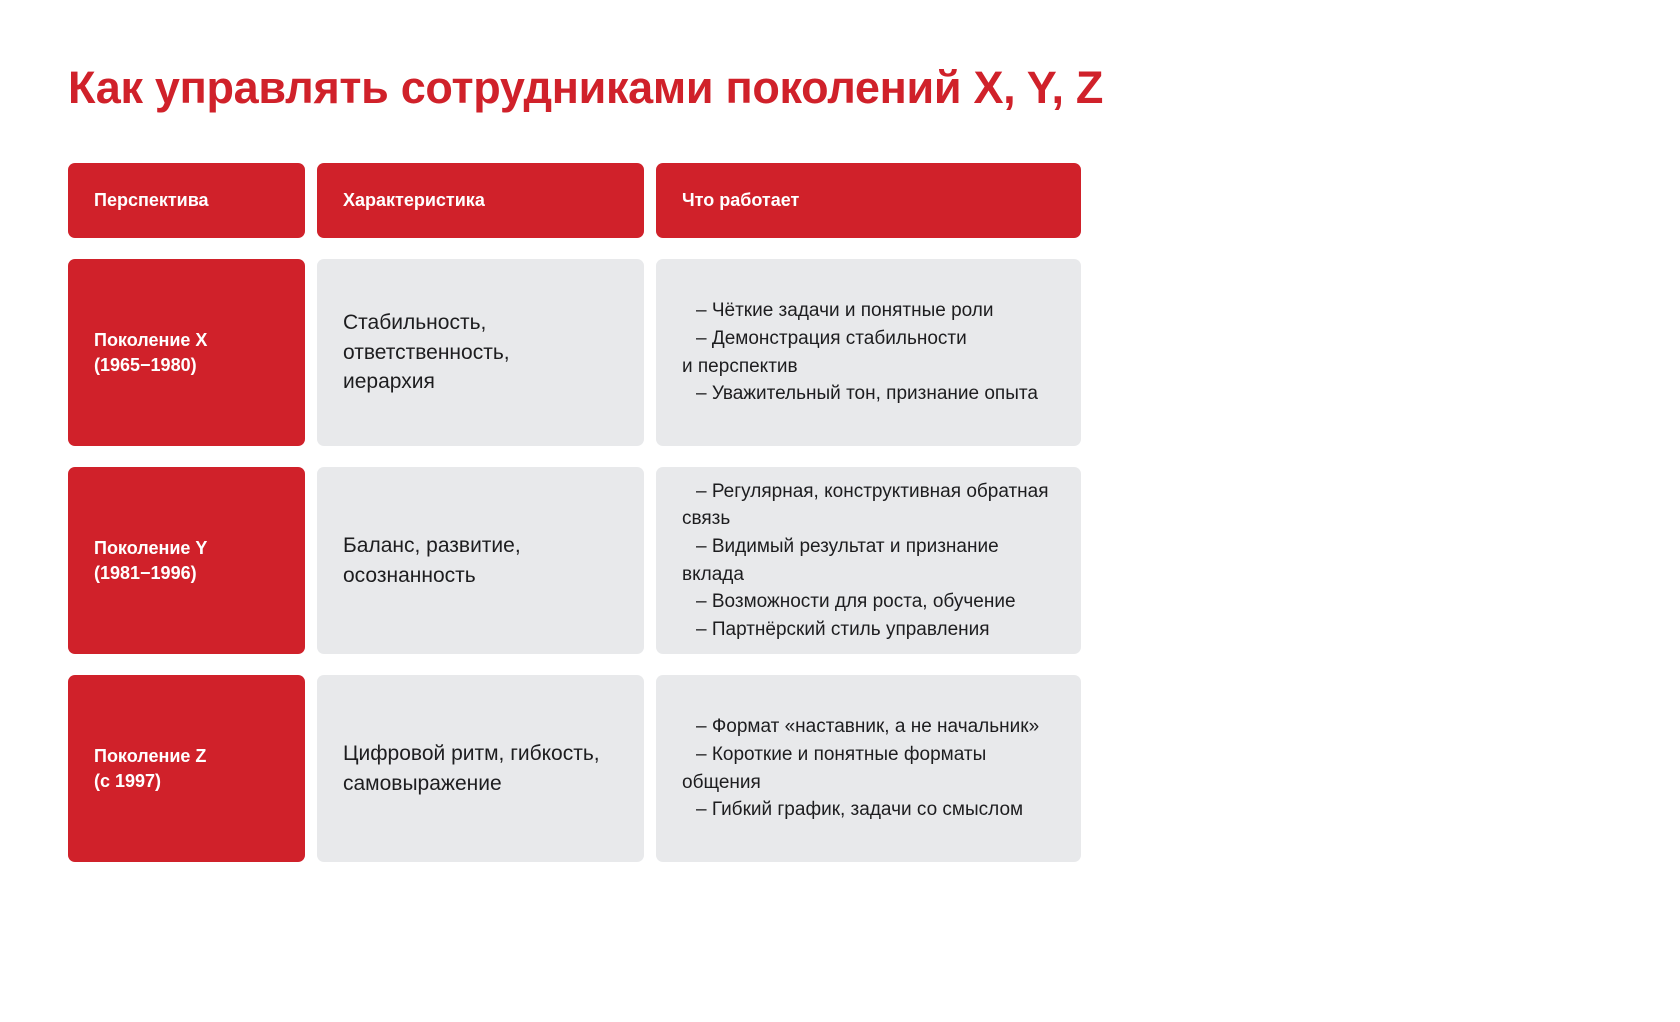 The image size is (1680, 1022). Describe the element at coordinates (150, 353) in the screenshot. I see `generation-label-x: Поколение X (1965−1980)` at that location.